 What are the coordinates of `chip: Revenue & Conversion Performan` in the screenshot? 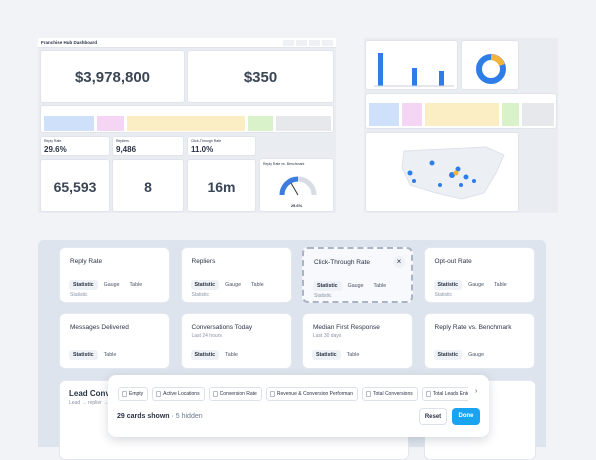 It's located at (311, 394).